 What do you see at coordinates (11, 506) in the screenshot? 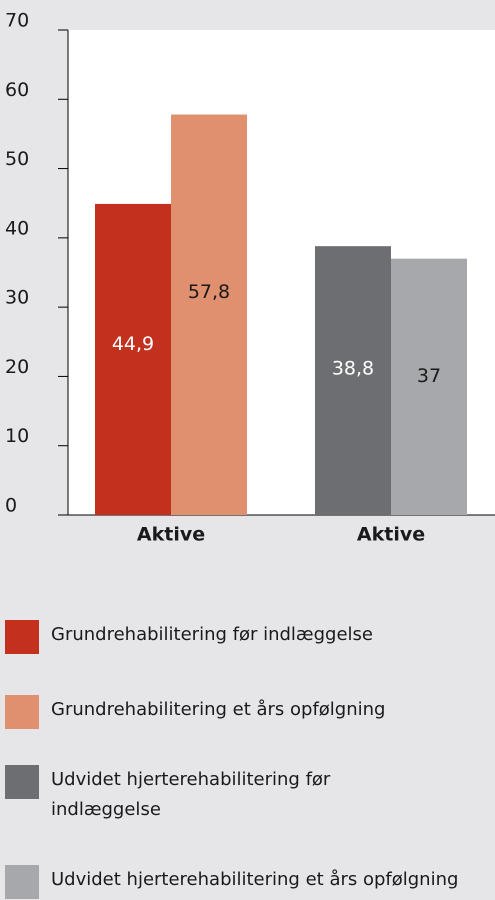
I see `y-tick-label: 0` at bounding box center [11, 506].